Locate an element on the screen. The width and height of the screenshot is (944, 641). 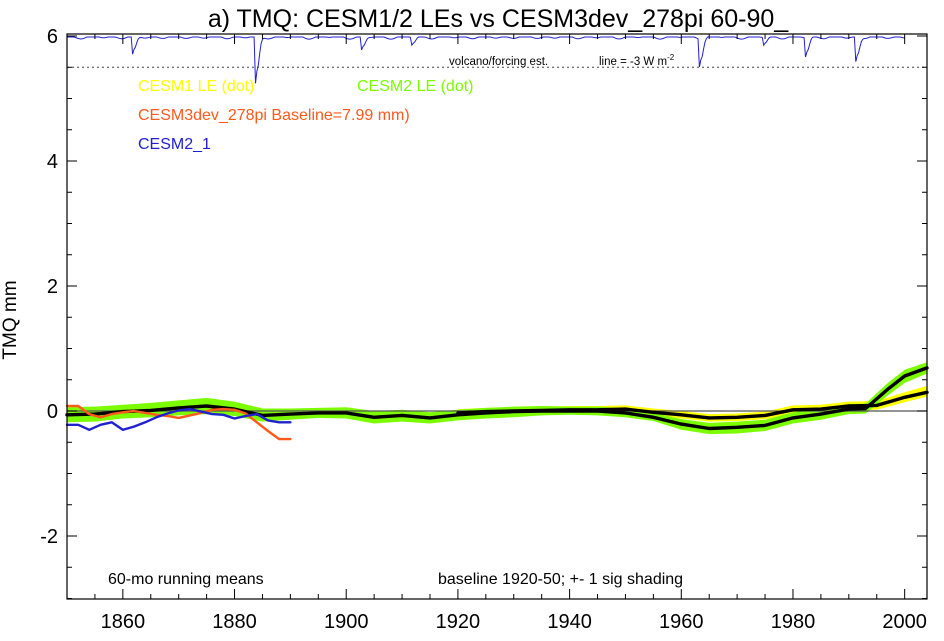
cesm2-1-line is located at coordinates (178, 419).